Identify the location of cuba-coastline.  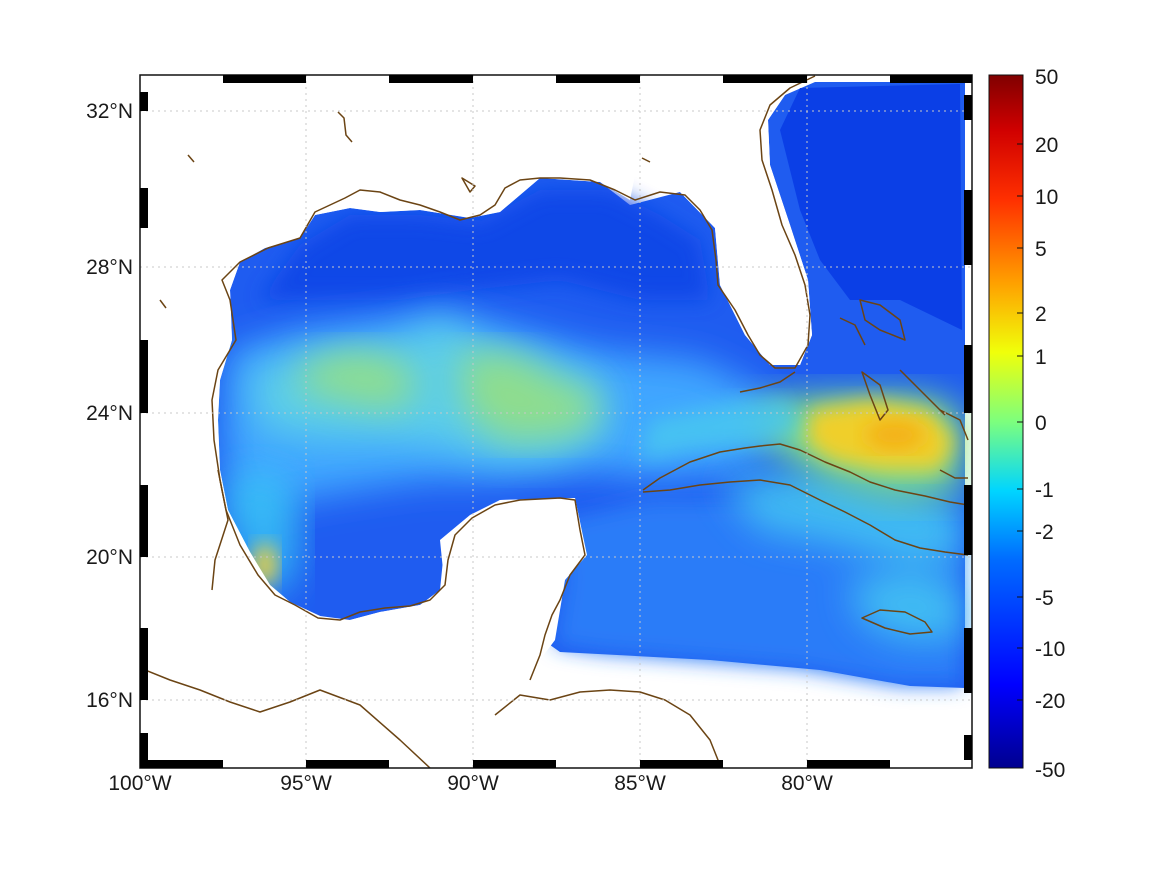
(805, 499).